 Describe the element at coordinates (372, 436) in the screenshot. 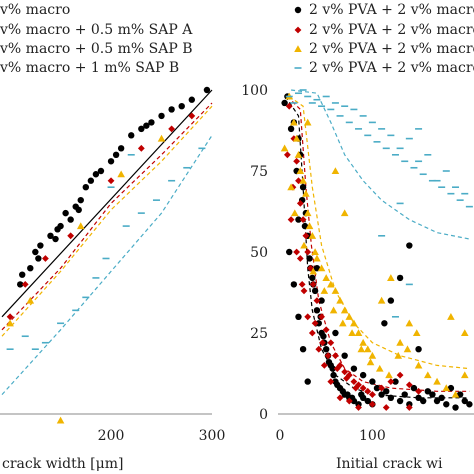

I see `x-tick-label: 100` at that location.